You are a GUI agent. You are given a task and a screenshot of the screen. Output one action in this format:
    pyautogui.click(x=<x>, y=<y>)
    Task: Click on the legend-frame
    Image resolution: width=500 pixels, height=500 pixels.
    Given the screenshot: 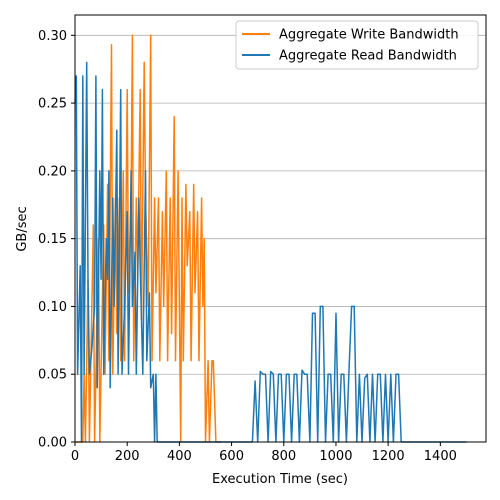 What is the action you would take?
    pyautogui.click(x=357, y=45)
    